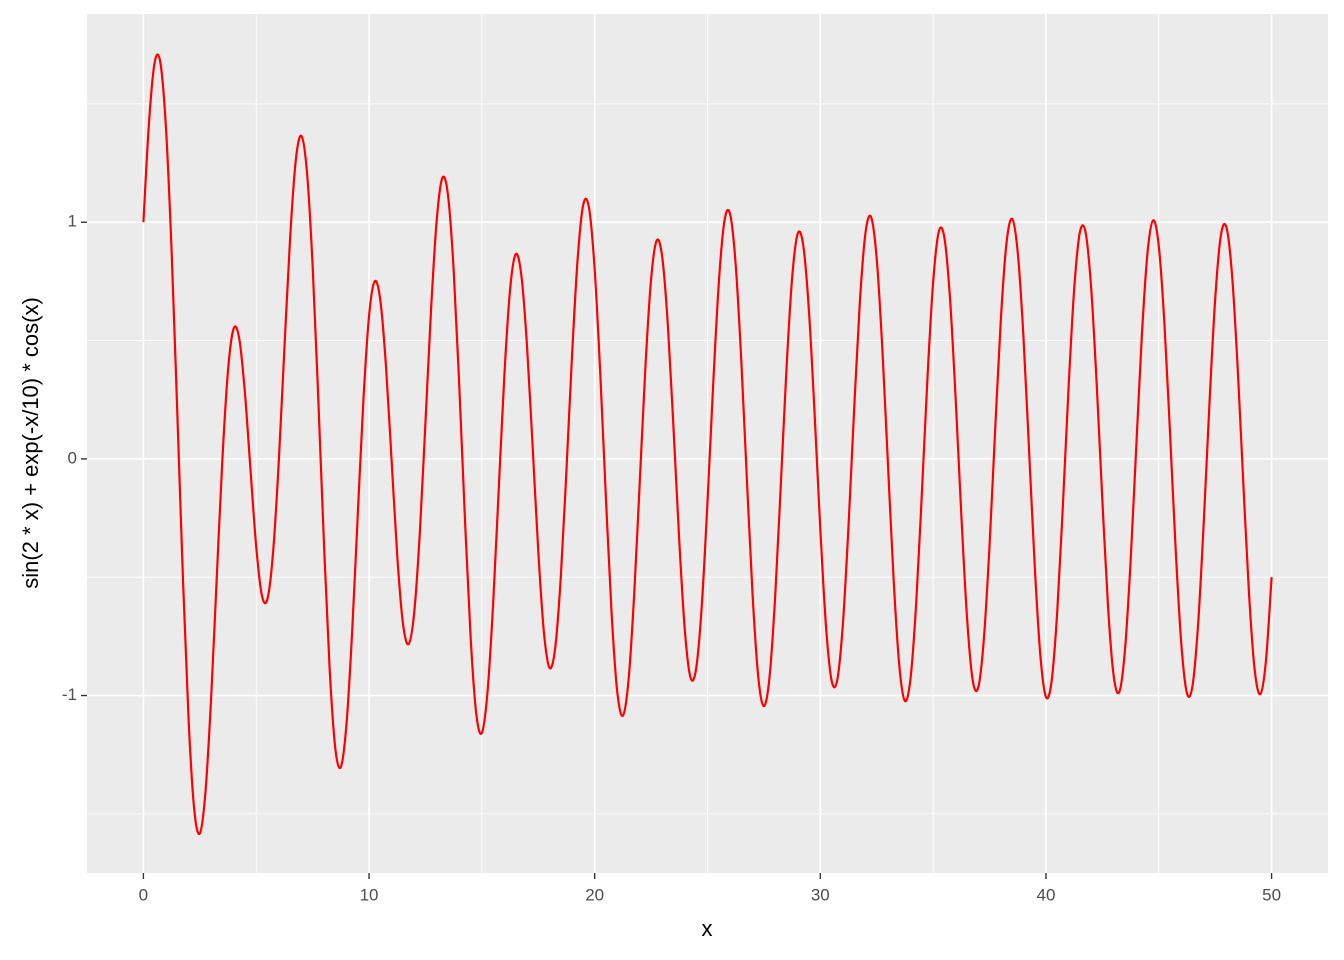  I want to click on x-tick-label: 20, so click(594, 894).